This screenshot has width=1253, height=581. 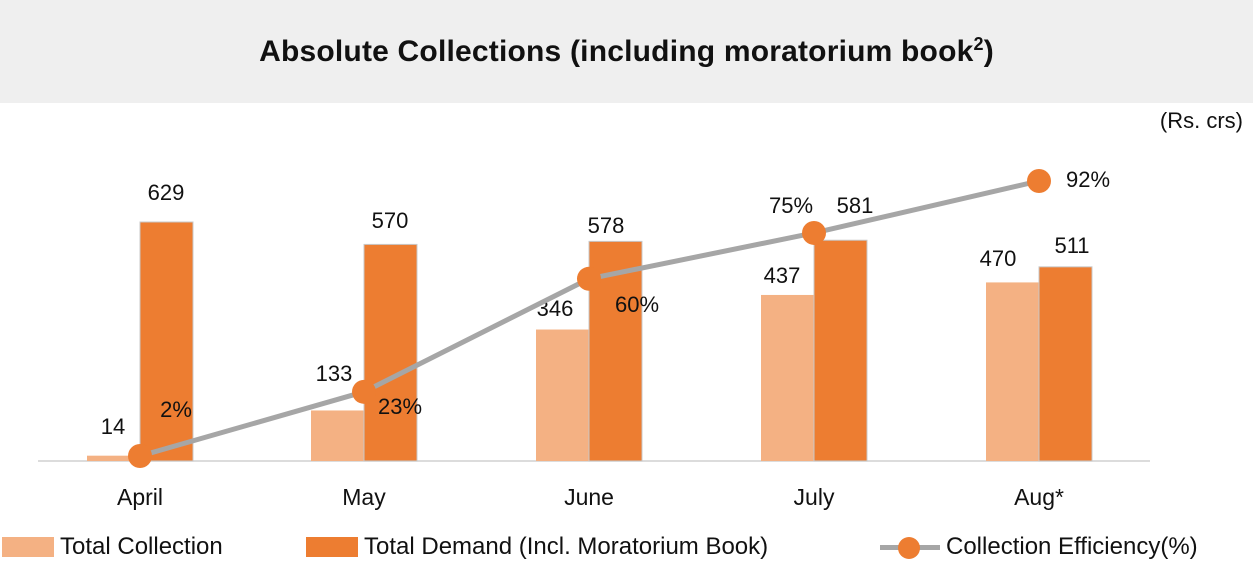 What do you see at coordinates (176, 409) in the screenshot?
I see `data-label-collection-efficiency: 2%` at bounding box center [176, 409].